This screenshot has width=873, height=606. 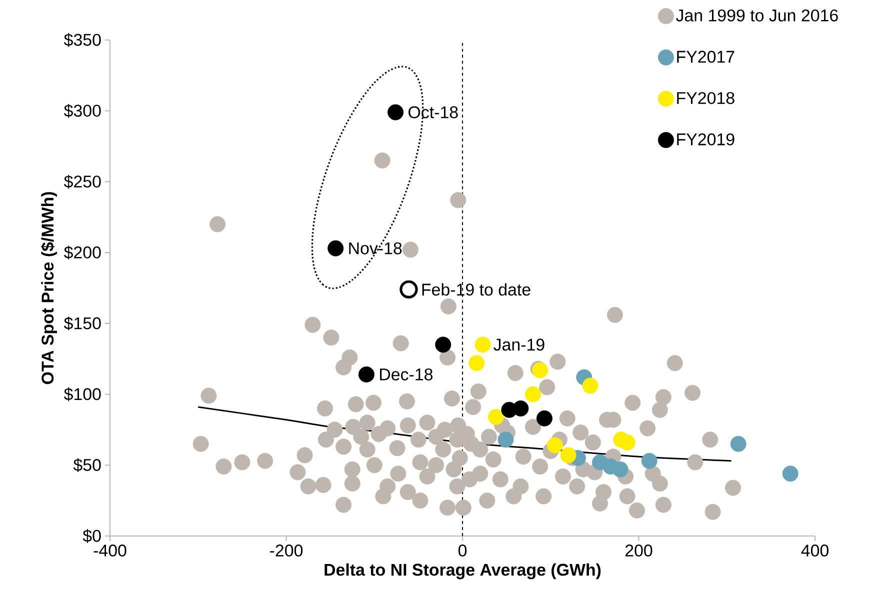 What do you see at coordinates (406, 374) in the screenshot?
I see `annotation: Dec-18` at bounding box center [406, 374].